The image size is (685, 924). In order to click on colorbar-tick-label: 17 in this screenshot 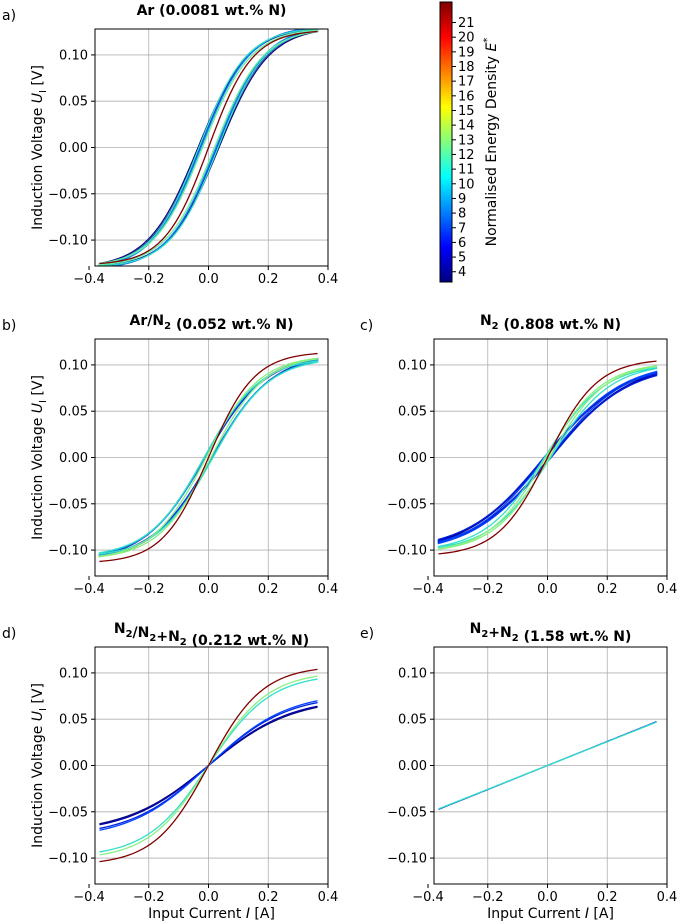, I will do `click(466, 82)`.